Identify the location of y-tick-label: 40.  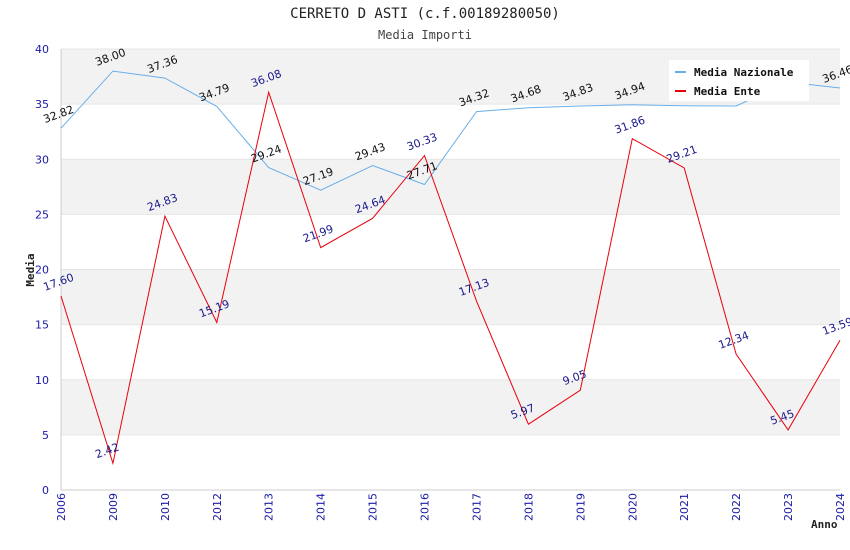
(42, 49).